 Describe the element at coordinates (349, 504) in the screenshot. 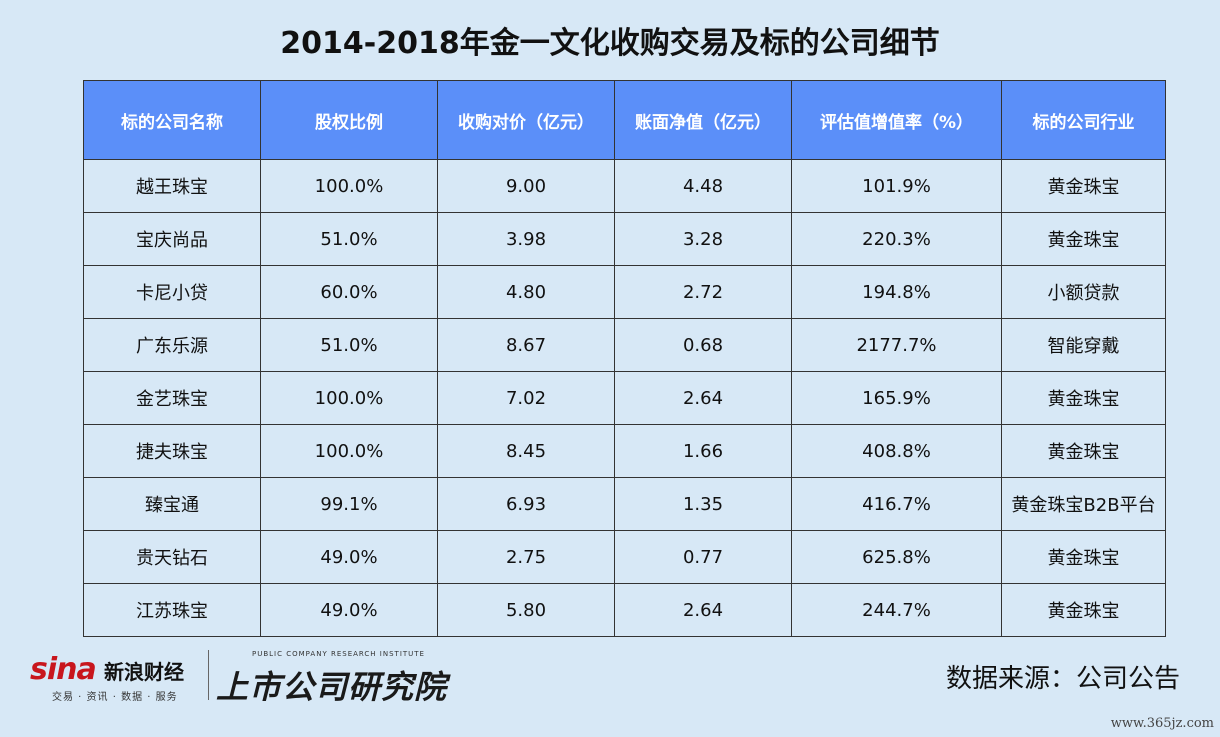

I see `cell-equity-ratio: 99.1%` at that location.